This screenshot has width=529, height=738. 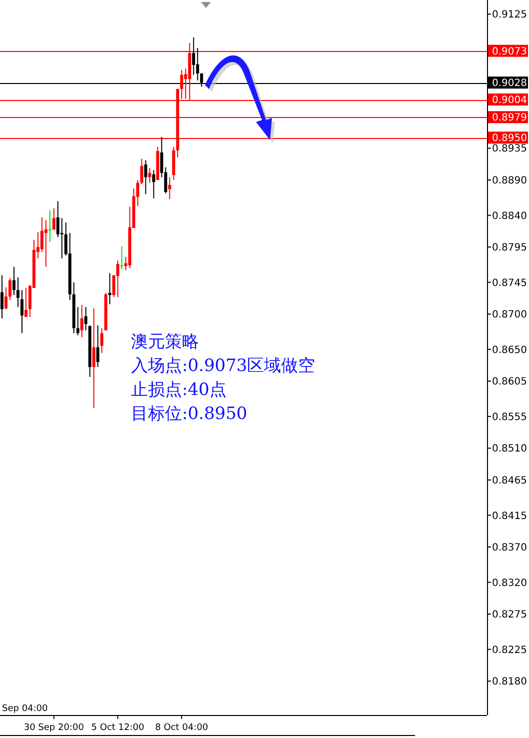 I want to click on y-tick-label: 0.8275, so click(x=509, y=615).